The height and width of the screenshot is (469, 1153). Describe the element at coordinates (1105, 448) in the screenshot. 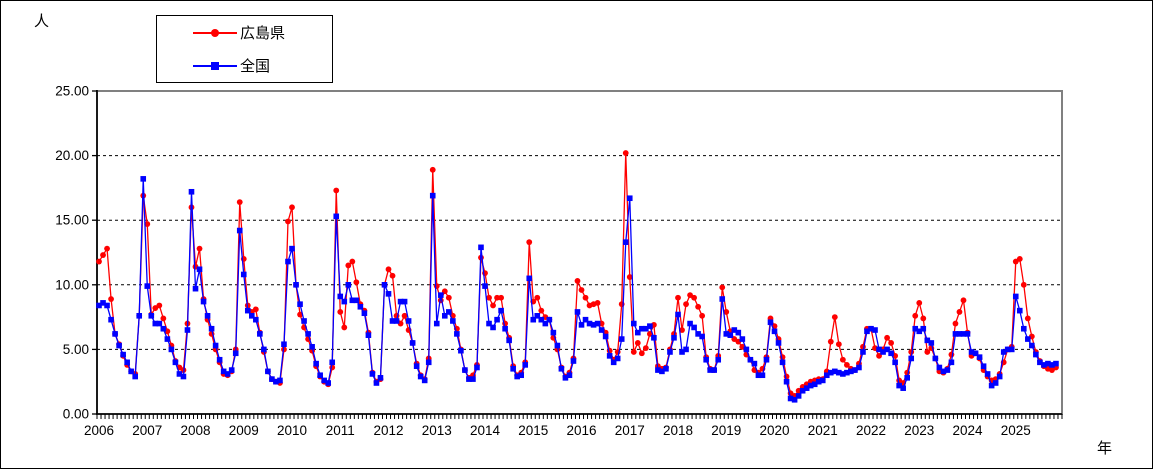

I see `x-axis-unit-label: 年` at that location.